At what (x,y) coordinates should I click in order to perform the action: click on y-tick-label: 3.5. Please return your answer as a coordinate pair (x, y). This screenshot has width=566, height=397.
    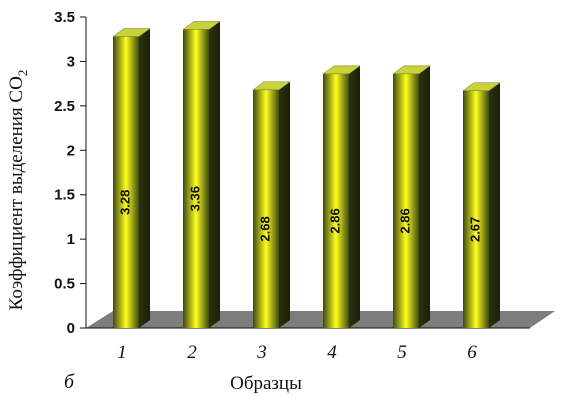
    Looking at the image, I should click on (64, 17).